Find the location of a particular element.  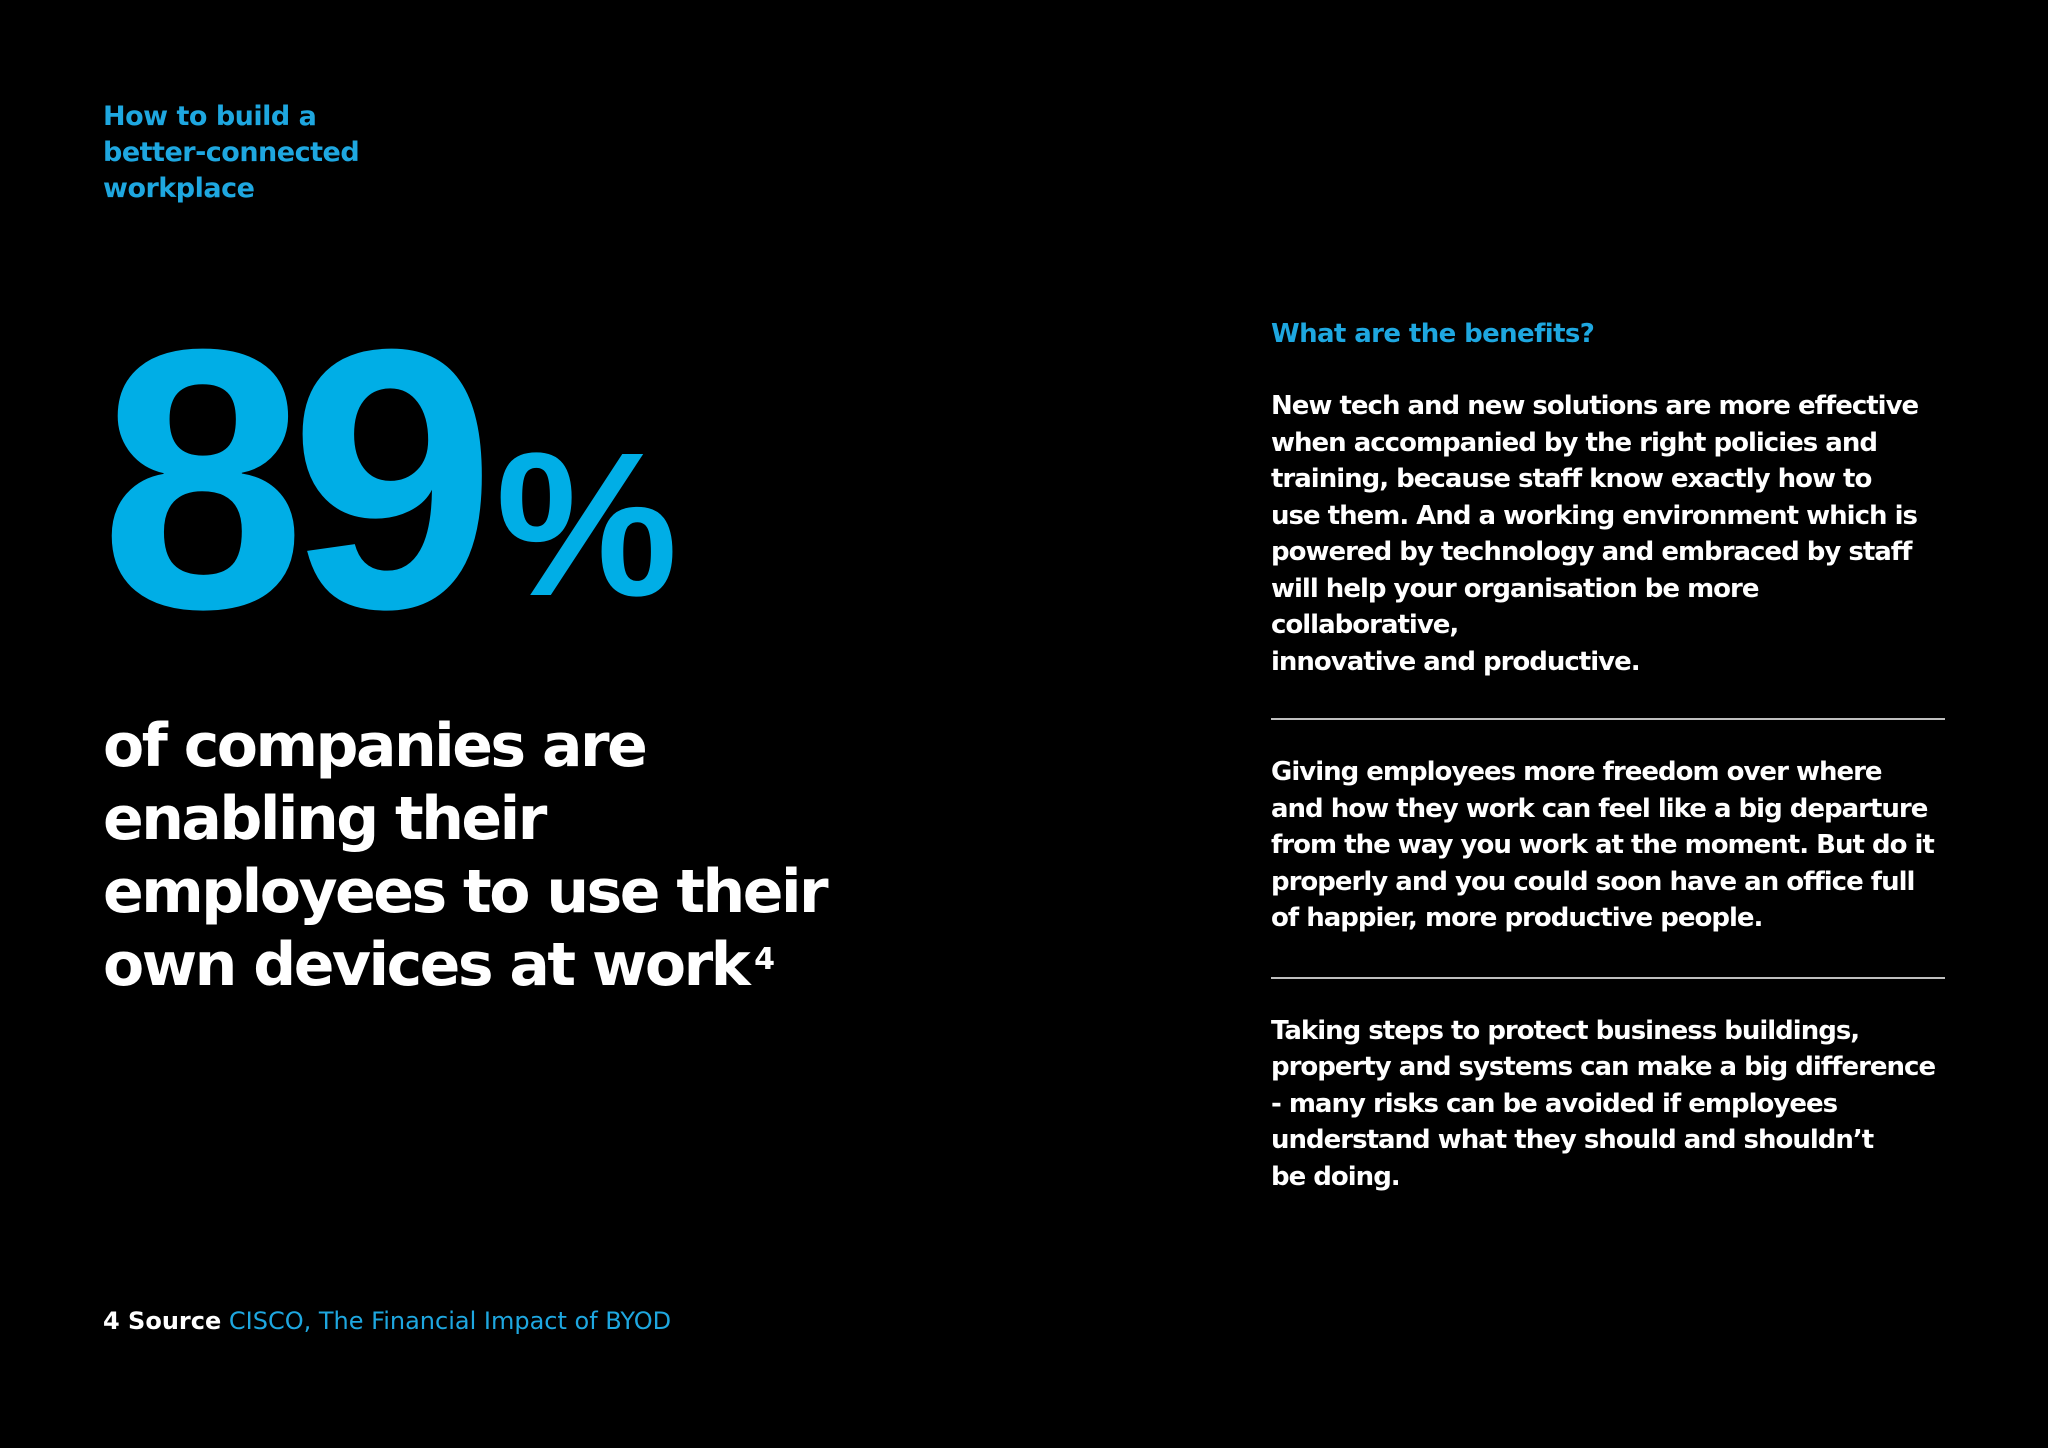

statistic-number: 89 is located at coordinates (298, 479).